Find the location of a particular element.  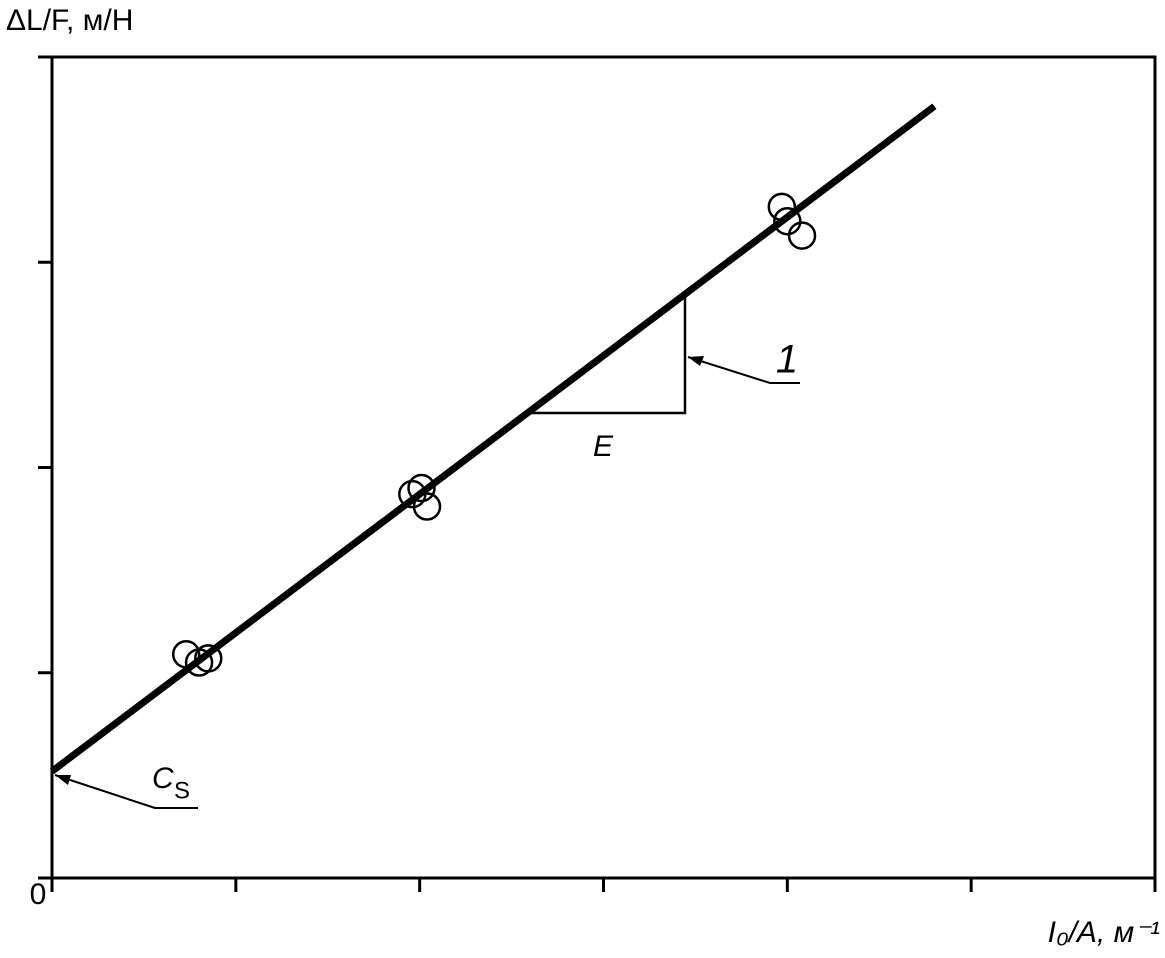

slope-triangle is located at coordinates (608, 356).